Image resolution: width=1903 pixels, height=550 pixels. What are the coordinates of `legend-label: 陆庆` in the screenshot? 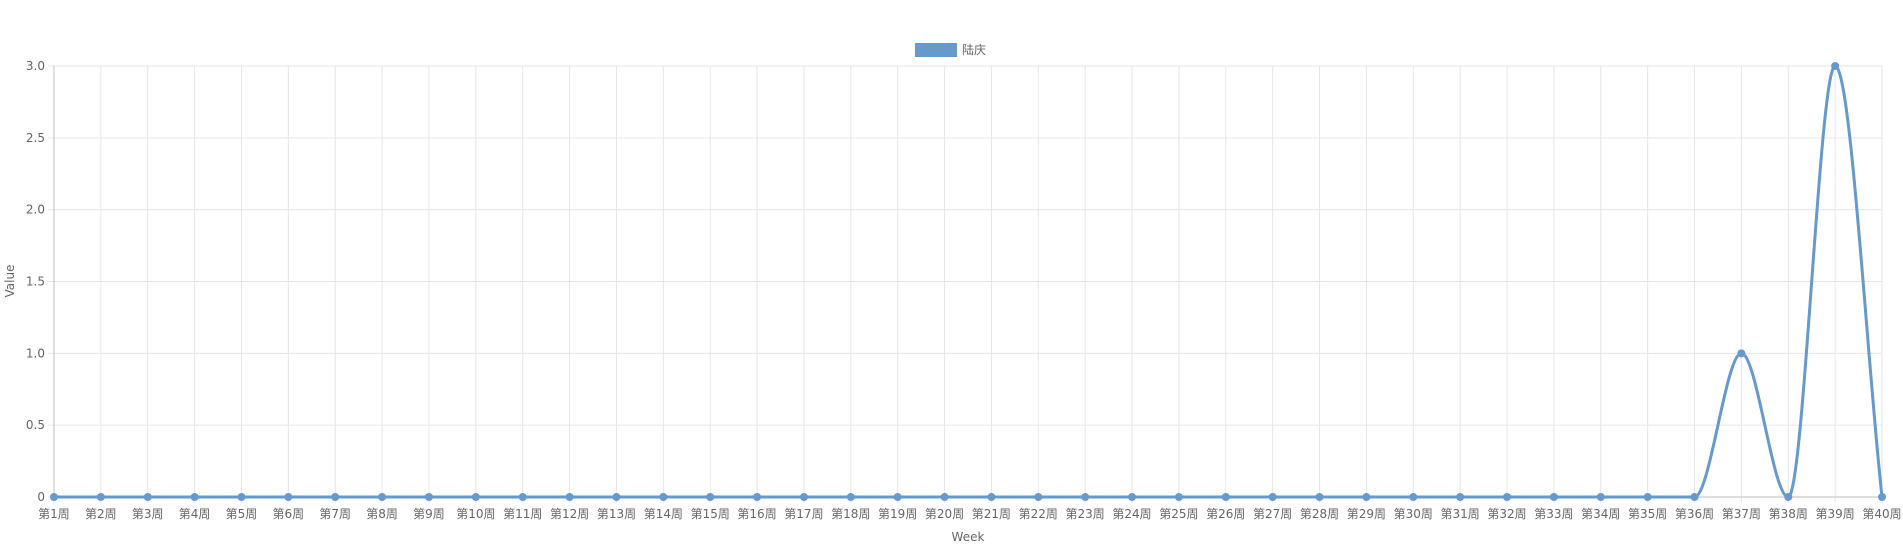 It's located at (974, 49).